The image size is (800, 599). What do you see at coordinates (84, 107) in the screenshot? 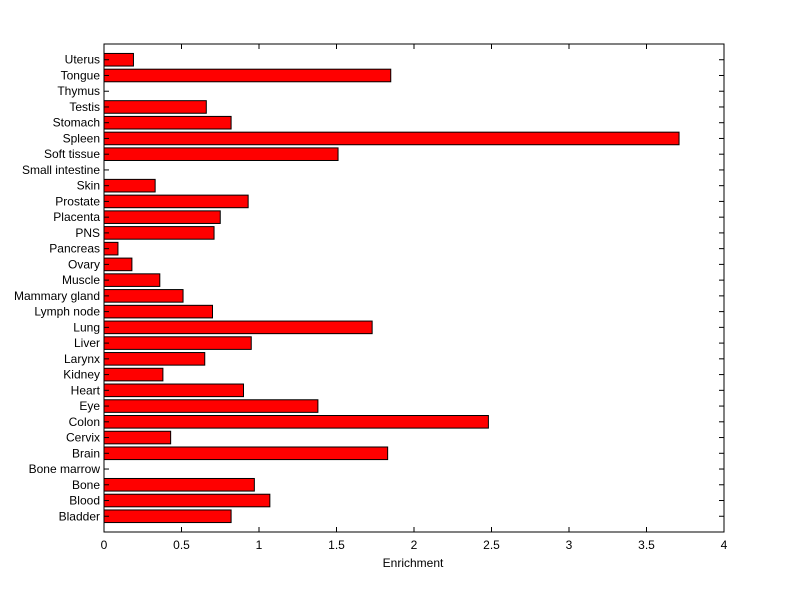
I see `y-tick-label: Testis` at bounding box center [84, 107].